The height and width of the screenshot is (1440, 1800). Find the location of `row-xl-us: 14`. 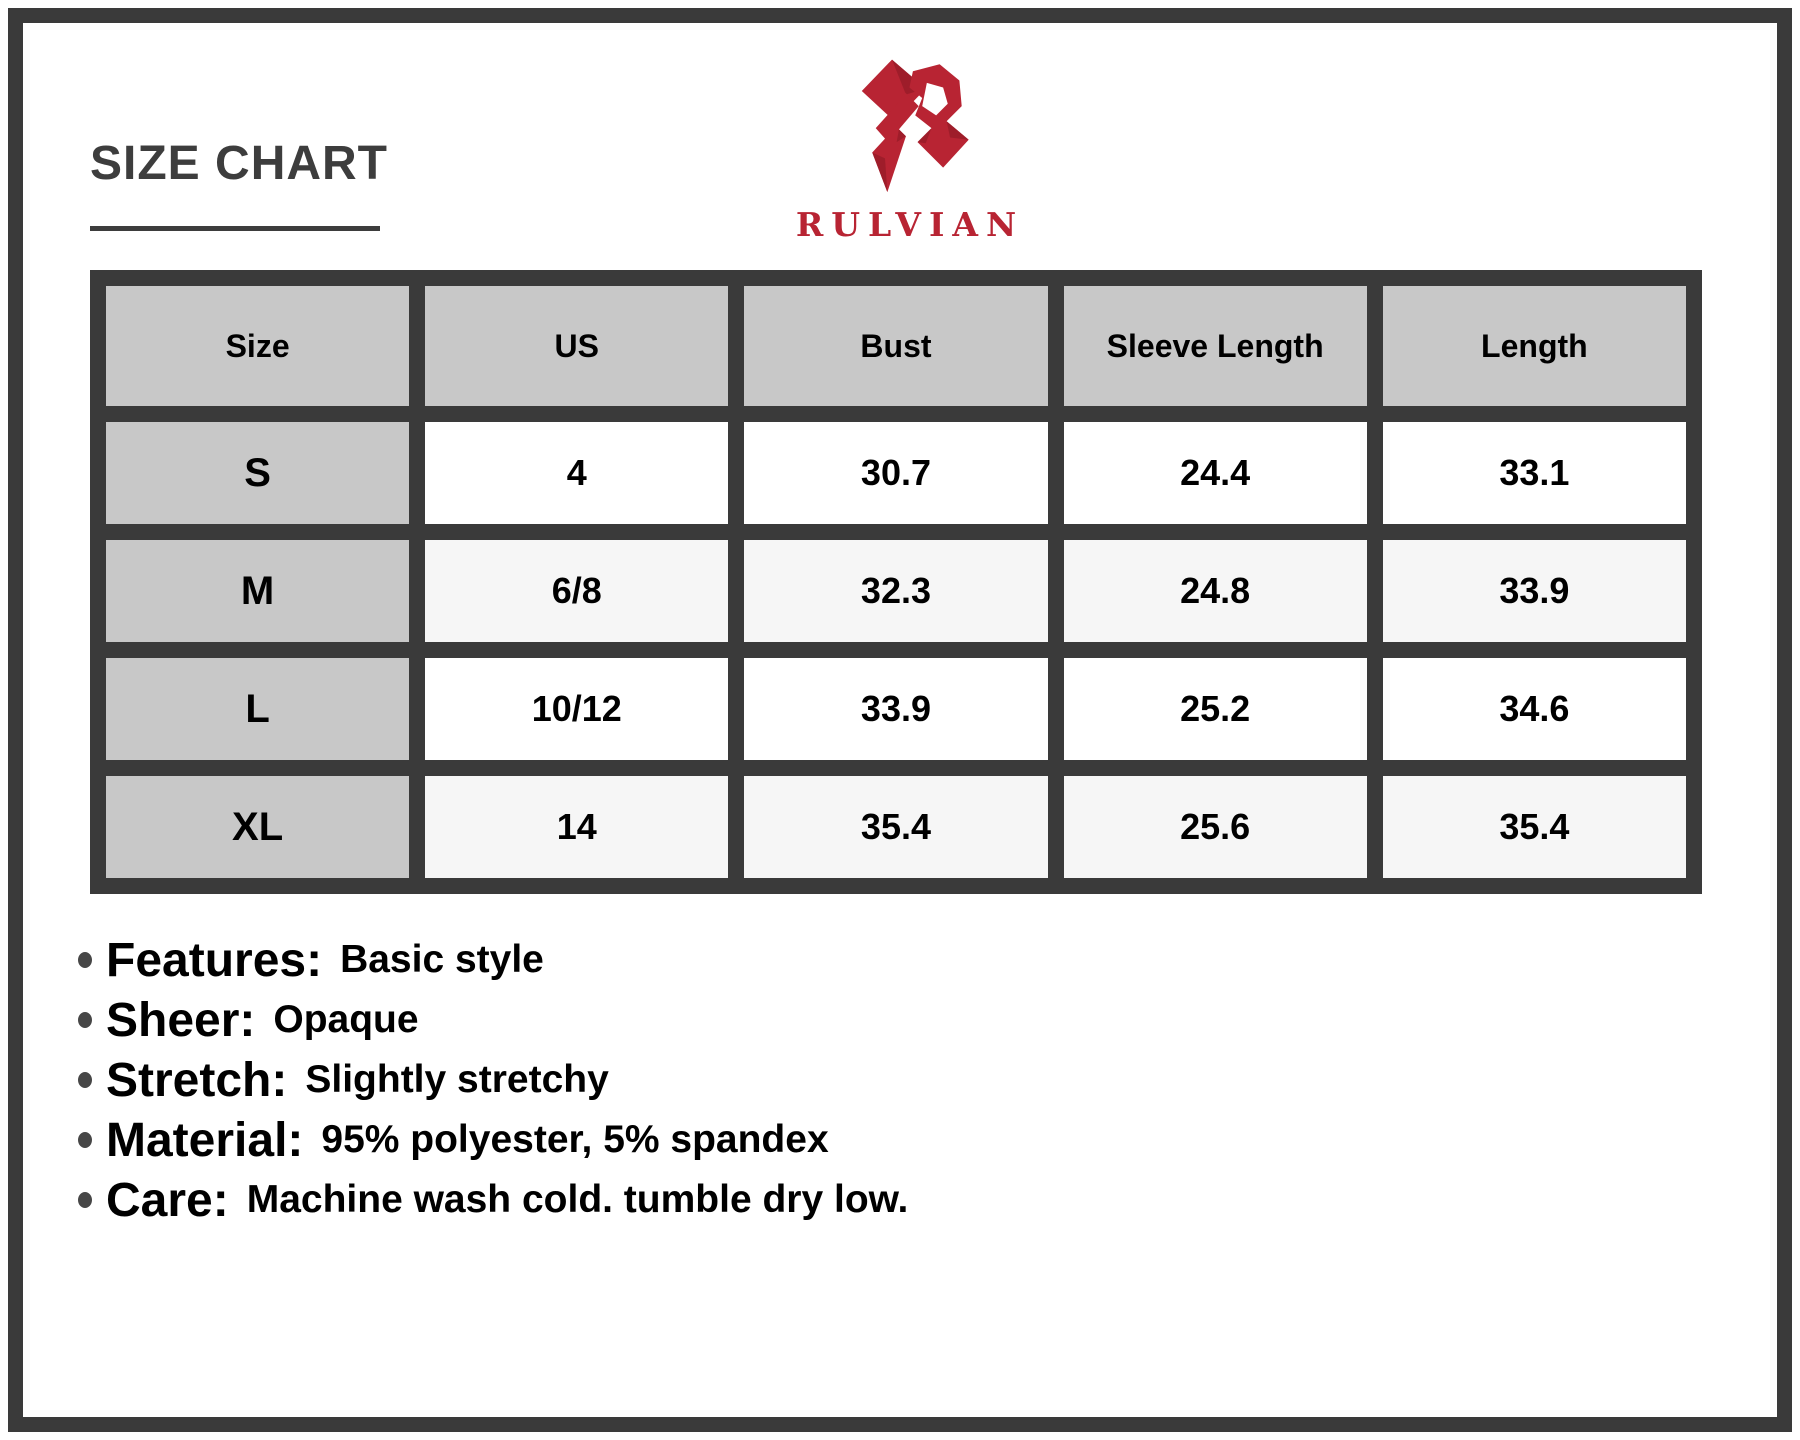

row-xl-us: 14 is located at coordinates (577, 827).